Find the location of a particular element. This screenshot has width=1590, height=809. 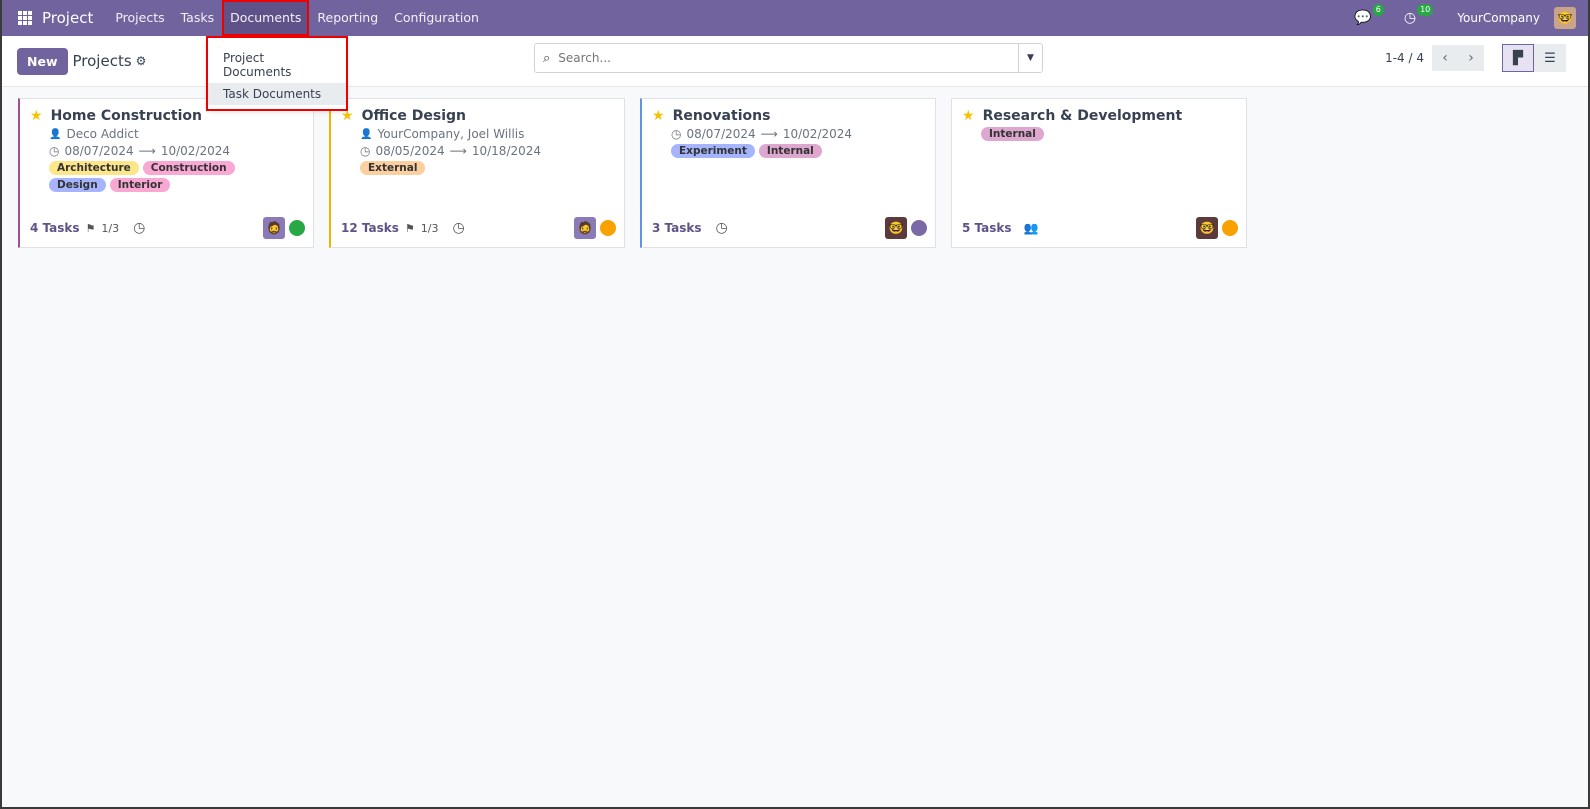

menu-tasks: Tasks is located at coordinates (197, 17).